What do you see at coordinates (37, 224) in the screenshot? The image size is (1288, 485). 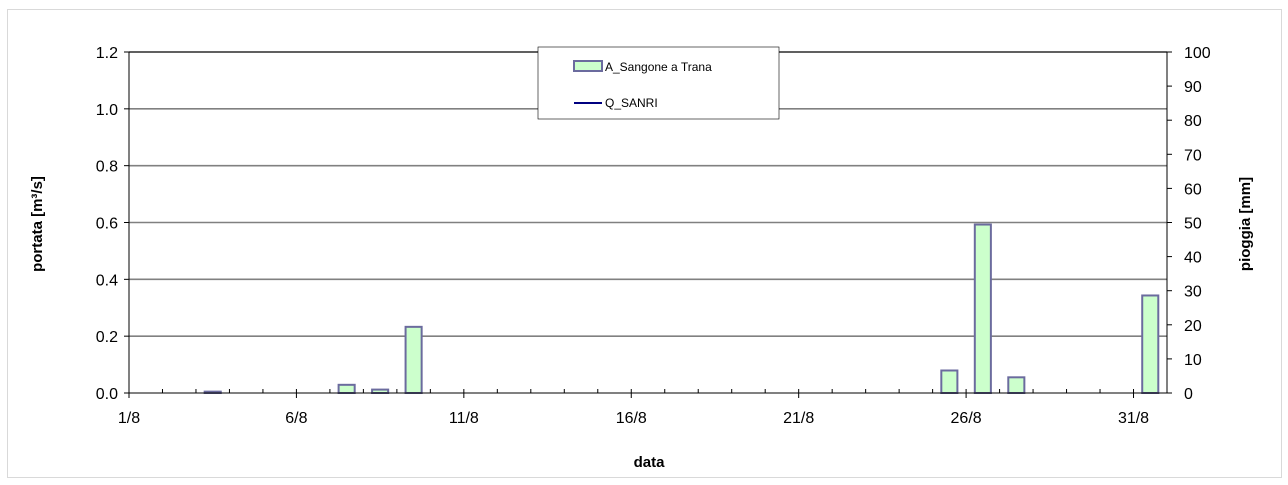 I see `y-axis-left-title: portata [m³/s]` at bounding box center [37, 224].